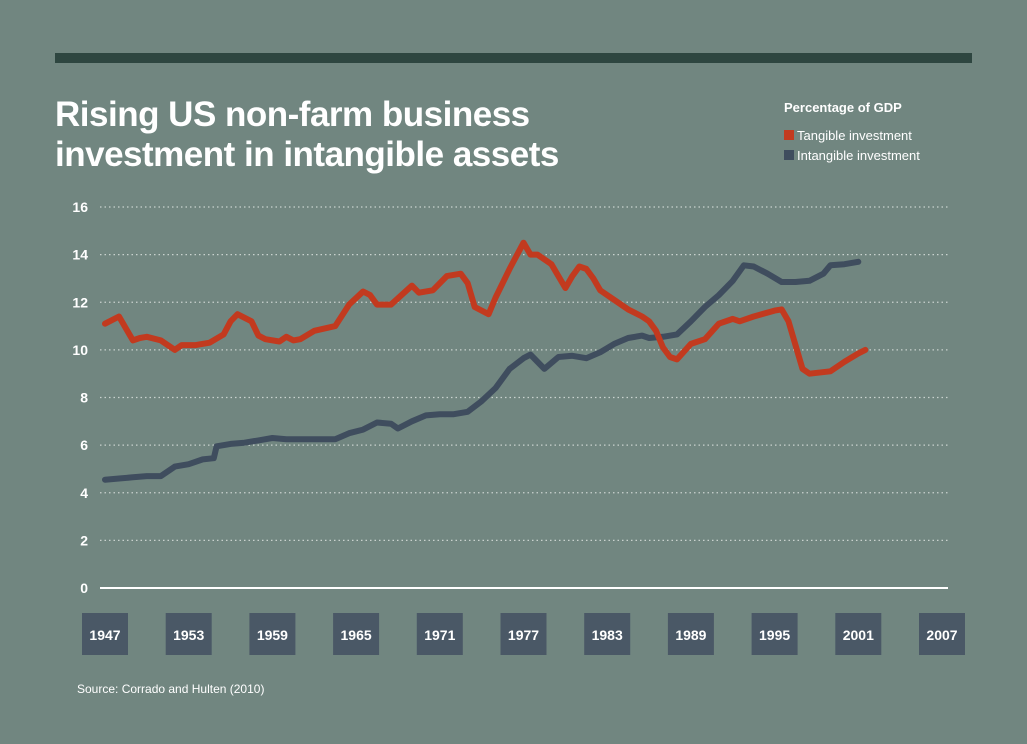 This screenshot has width=1027, height=744. What do you see at coordinates (80, 255) in the screenshot?
I see `y-tick-label-14: 14` at bounding box center [80, 255].